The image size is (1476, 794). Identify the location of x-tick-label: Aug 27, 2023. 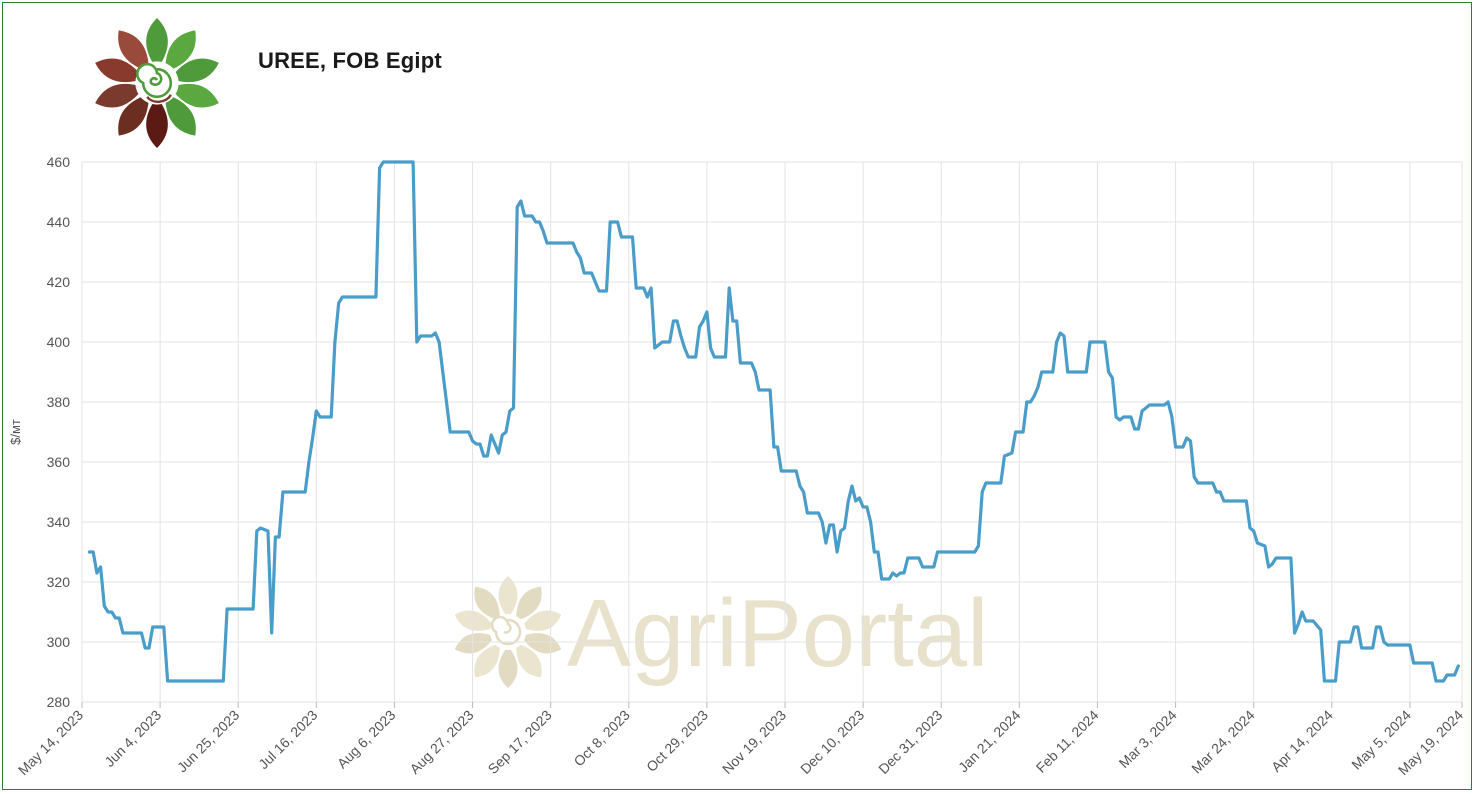
(441, 742).